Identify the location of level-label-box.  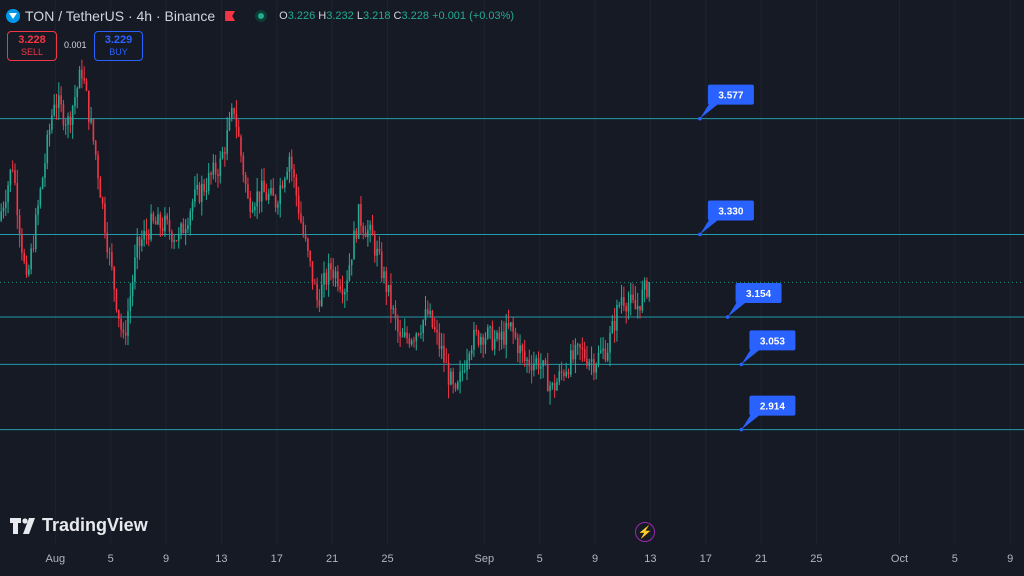
(772, 405).